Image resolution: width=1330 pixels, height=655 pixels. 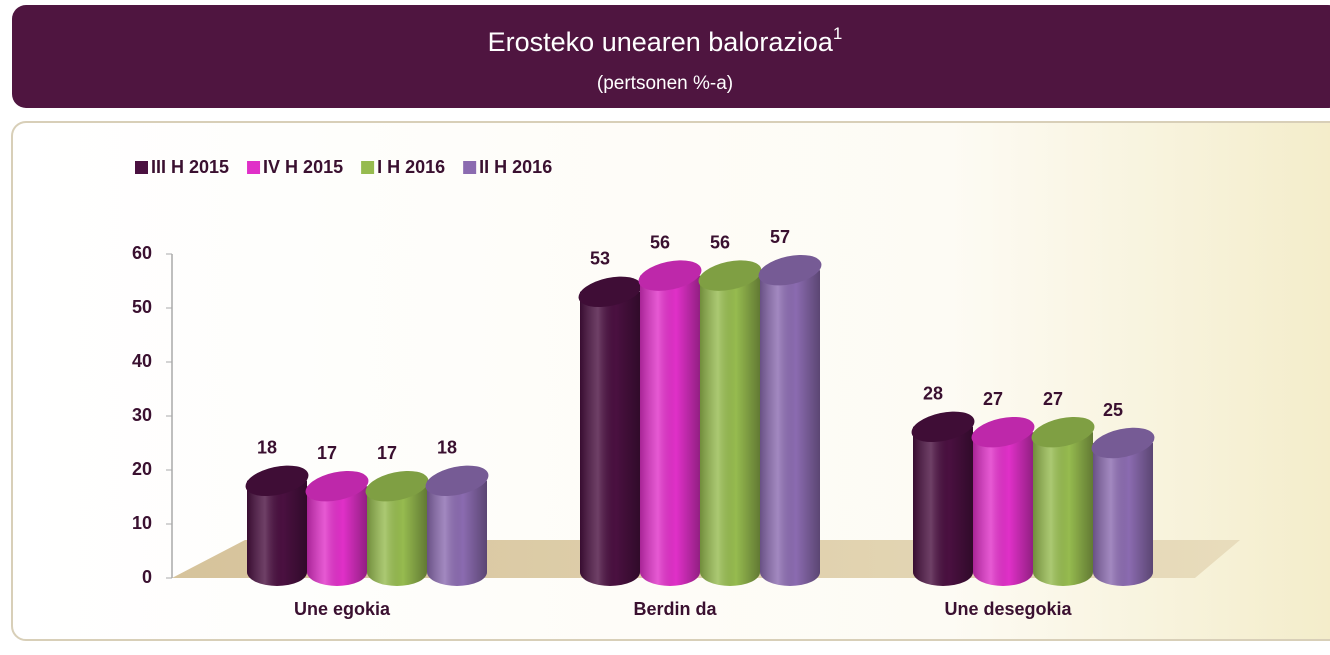 I want to click on legend-label: I H 2016, so click(x=411, y=167).